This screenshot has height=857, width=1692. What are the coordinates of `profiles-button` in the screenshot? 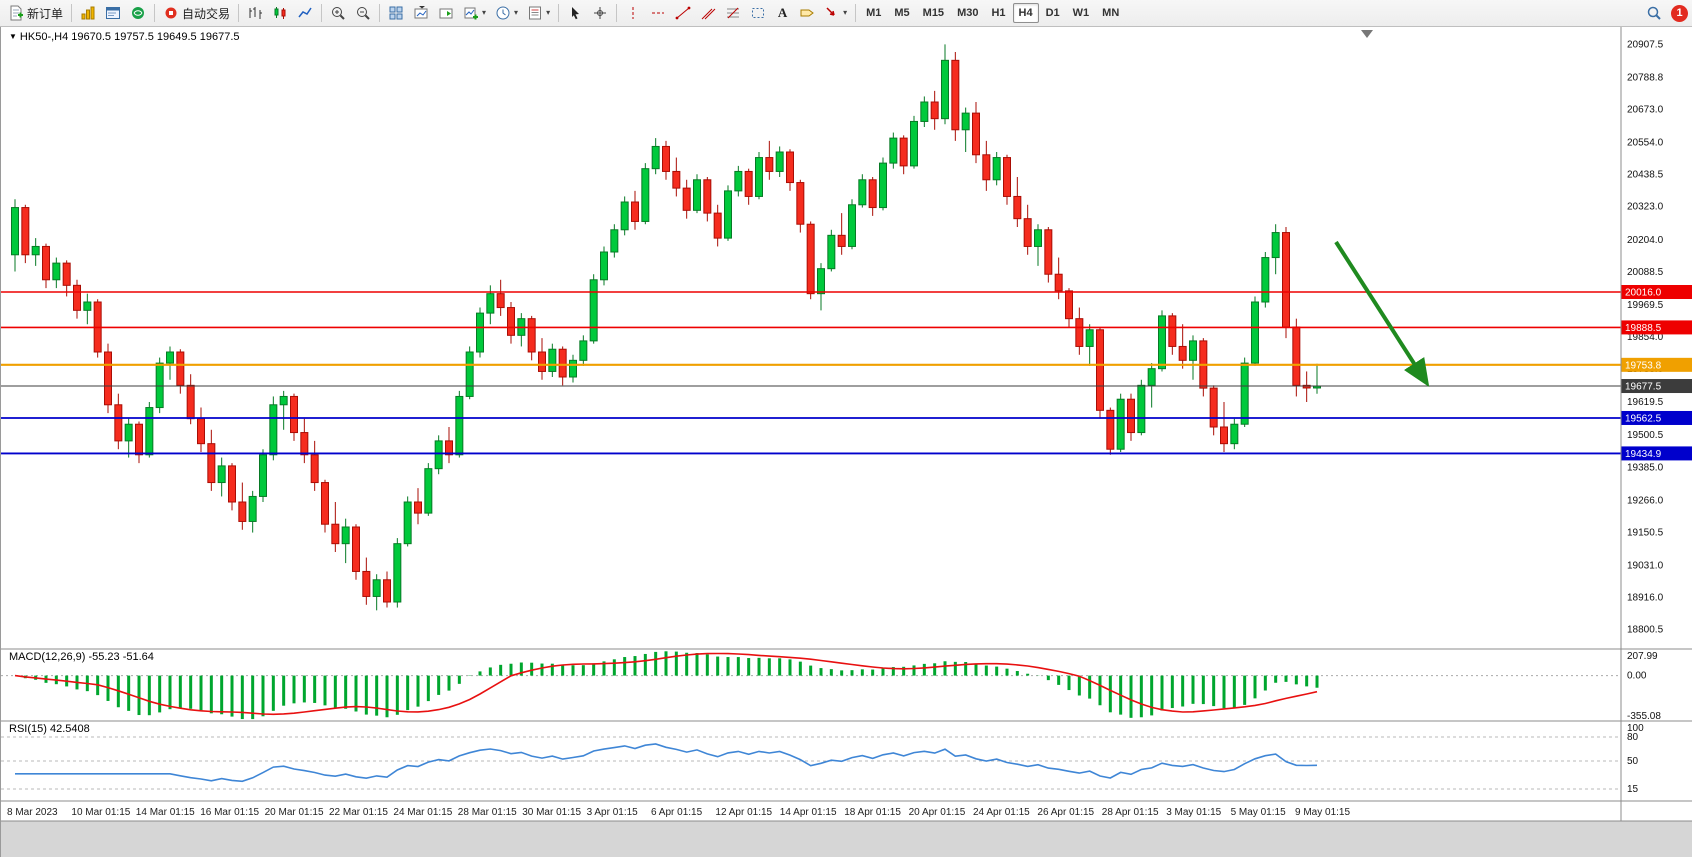 It's located at (88, 13).